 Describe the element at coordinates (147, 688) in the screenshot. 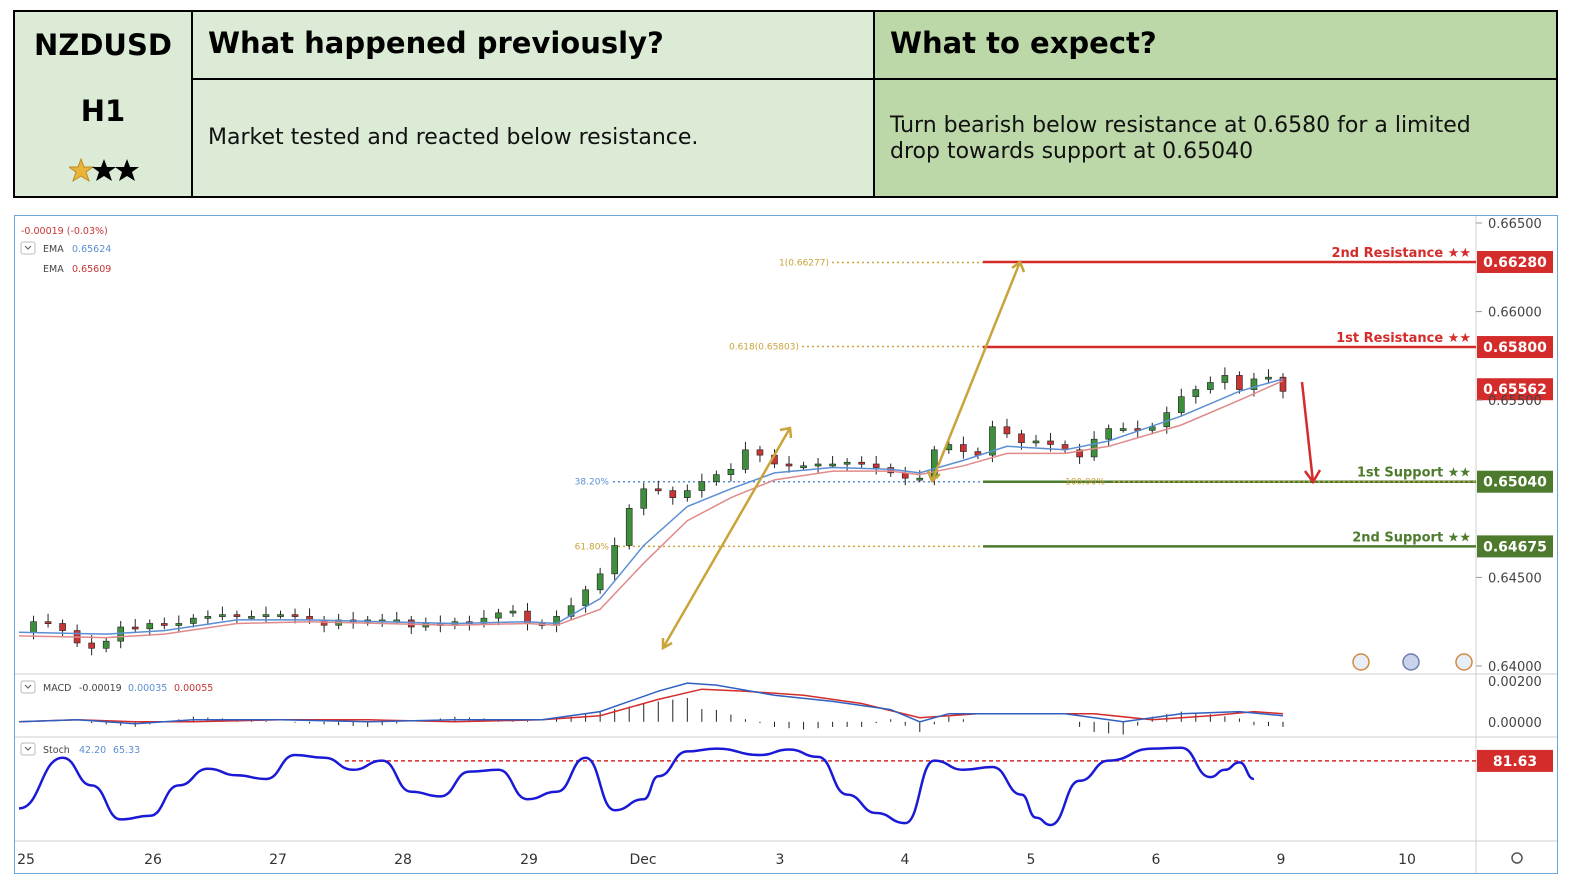

I see `macd-value-2: 0.00035` at that location.